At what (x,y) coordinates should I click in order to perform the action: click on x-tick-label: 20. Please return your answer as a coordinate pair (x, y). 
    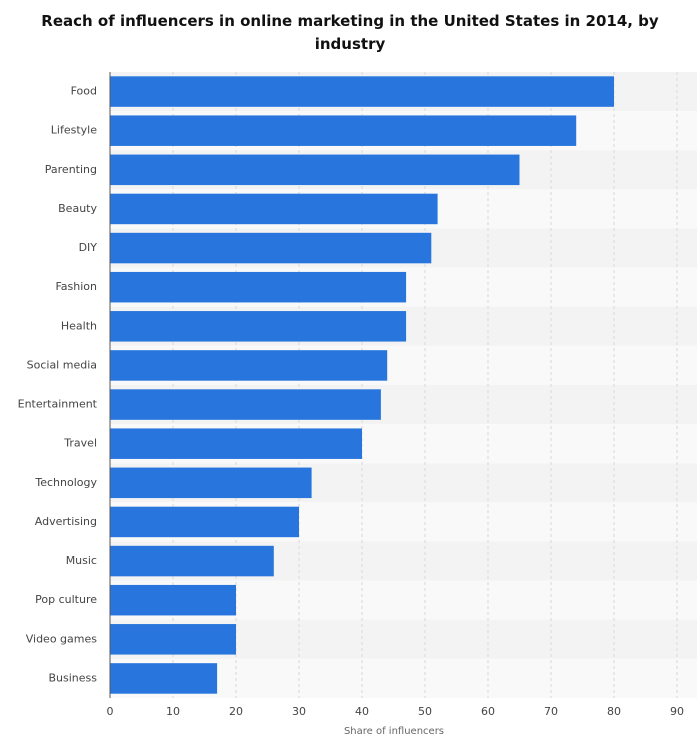
    Looking at the image, I should click on (236, 711).